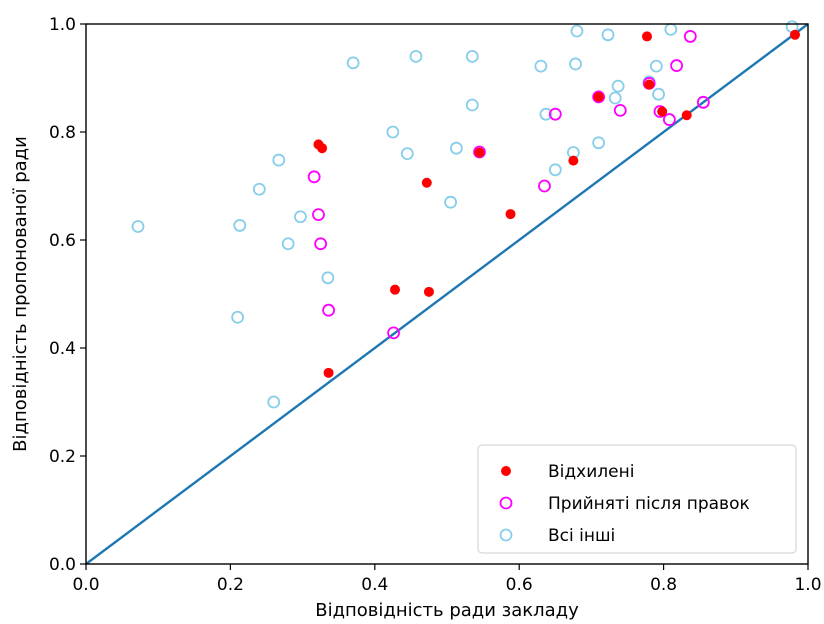  I want to click on x-tick-label: 1.0, so click(807, 585).